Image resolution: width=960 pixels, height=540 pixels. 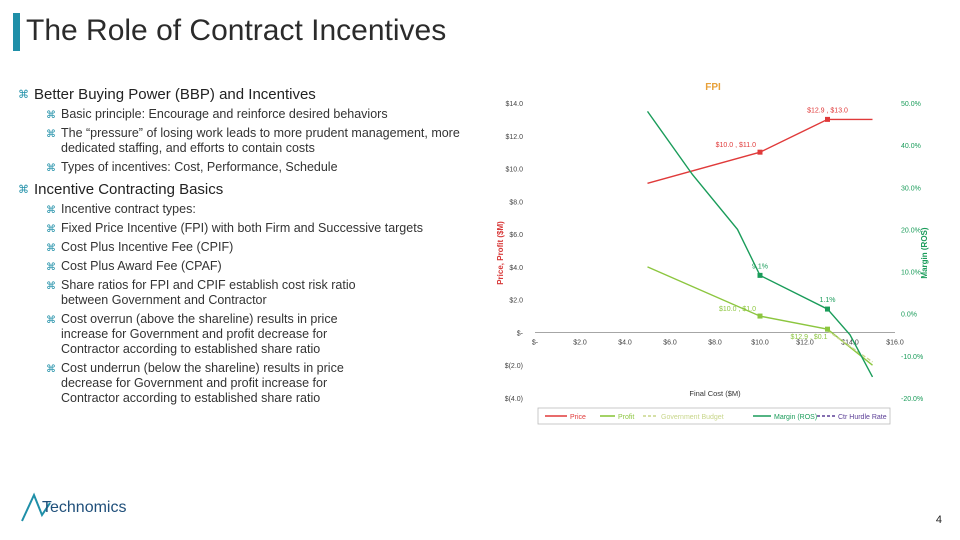 I want to click on y2-tick-label: 40.0%, so click(x=911, y=146).